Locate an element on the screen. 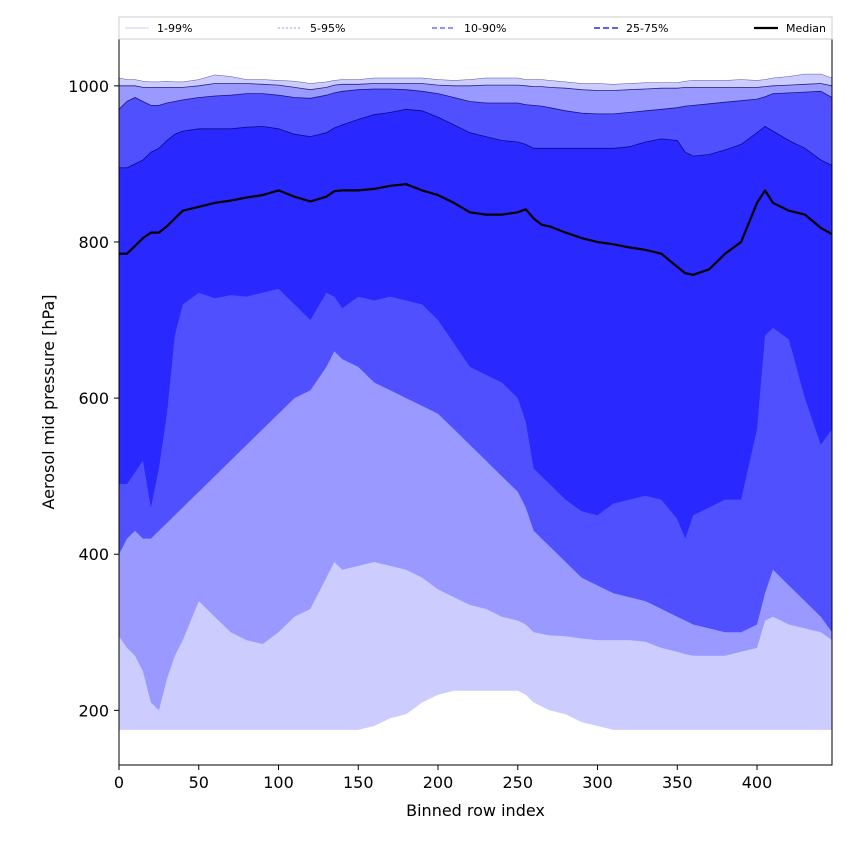 The height and width of the screenshot is (850, 850). x-tick-label: 0 is located at coordinates (119, 782).